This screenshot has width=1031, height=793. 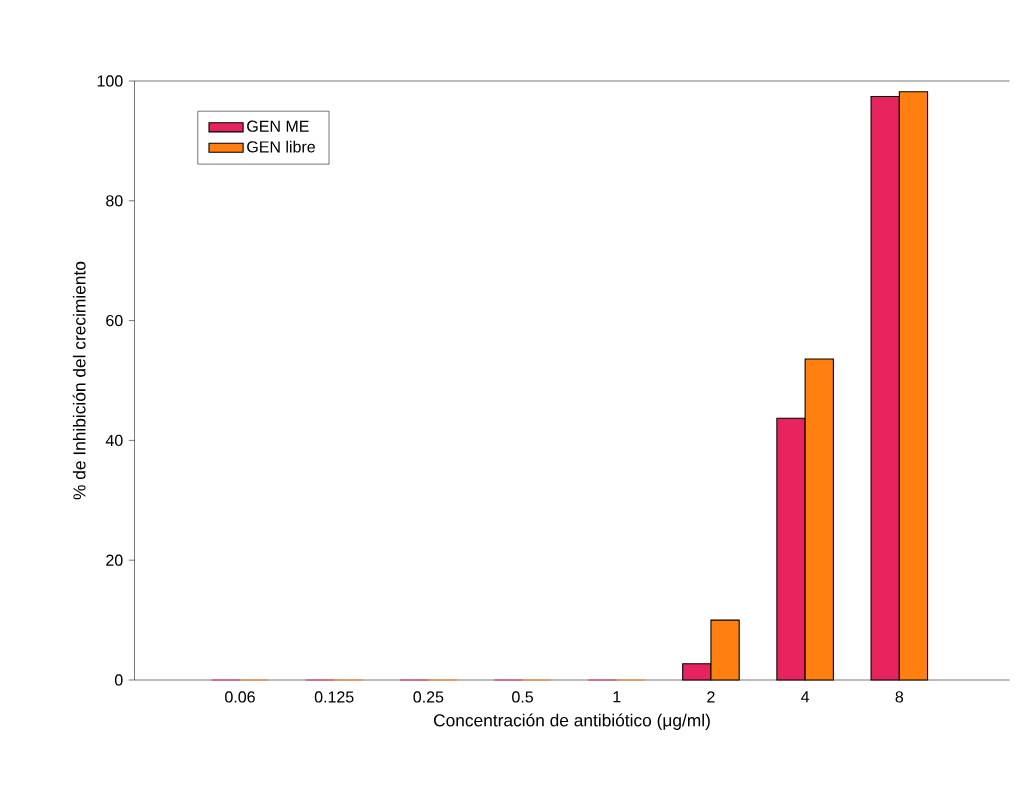 What do you see at coordinates (114, 440) in the screenshot?
I see `y-tick-label: 40` at bounding box center [114, 440].